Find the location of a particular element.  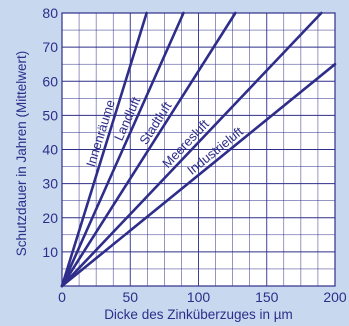

y-tick-label: 60 is located at coordinates (50, 81).